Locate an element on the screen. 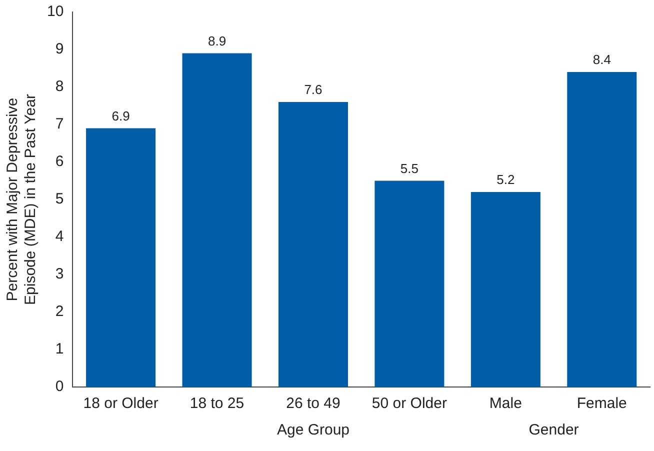  data-label: 6.9 is located at coordinates (121, 116).